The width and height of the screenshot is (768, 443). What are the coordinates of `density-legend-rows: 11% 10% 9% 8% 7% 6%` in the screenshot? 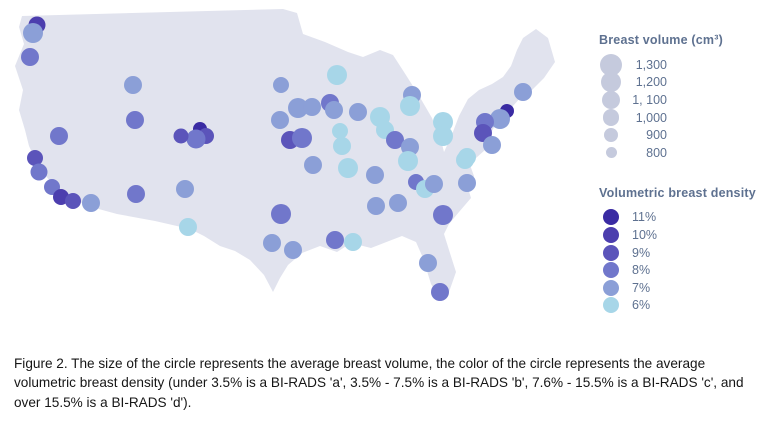 It's located at (683, 262).